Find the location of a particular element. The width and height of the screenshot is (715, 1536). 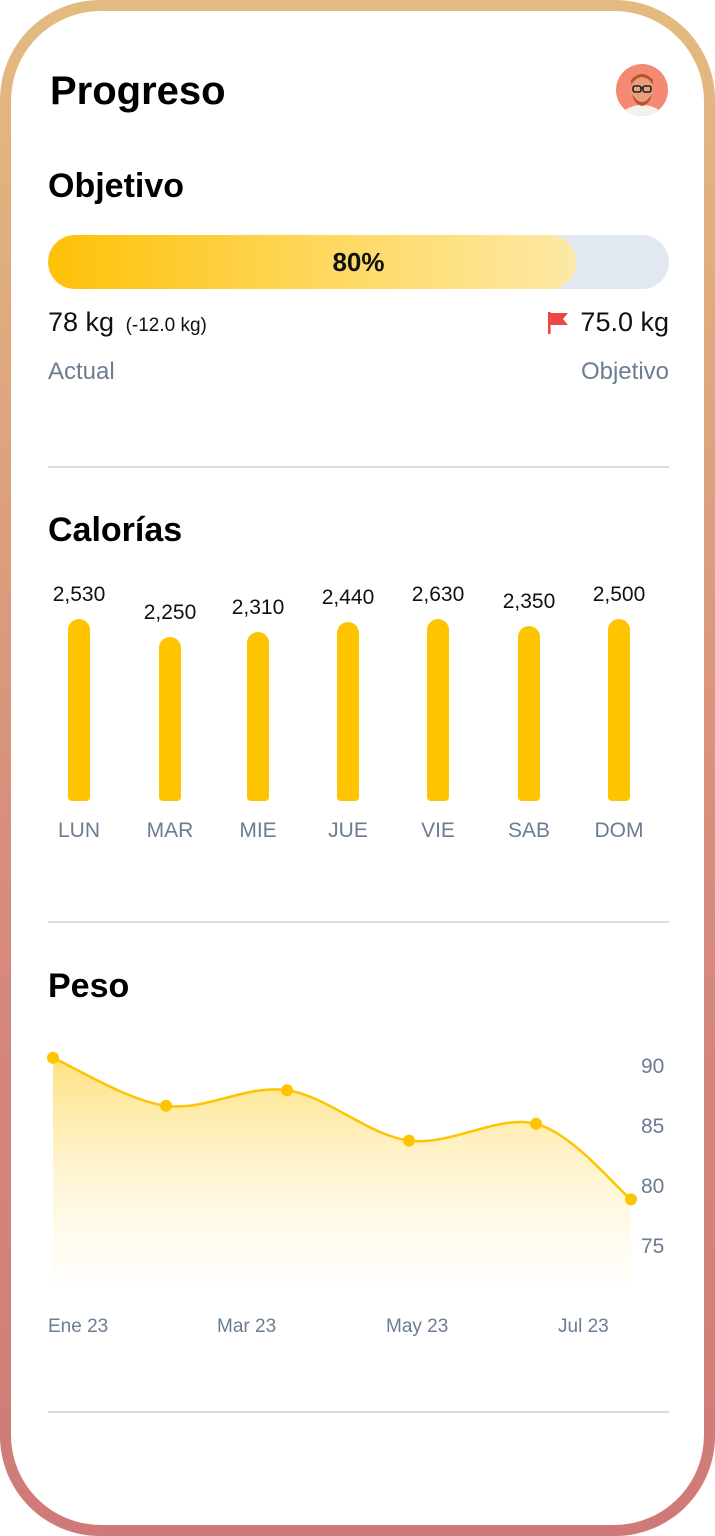

weight-ytick: 85 is located at coordinates (652, 1126).